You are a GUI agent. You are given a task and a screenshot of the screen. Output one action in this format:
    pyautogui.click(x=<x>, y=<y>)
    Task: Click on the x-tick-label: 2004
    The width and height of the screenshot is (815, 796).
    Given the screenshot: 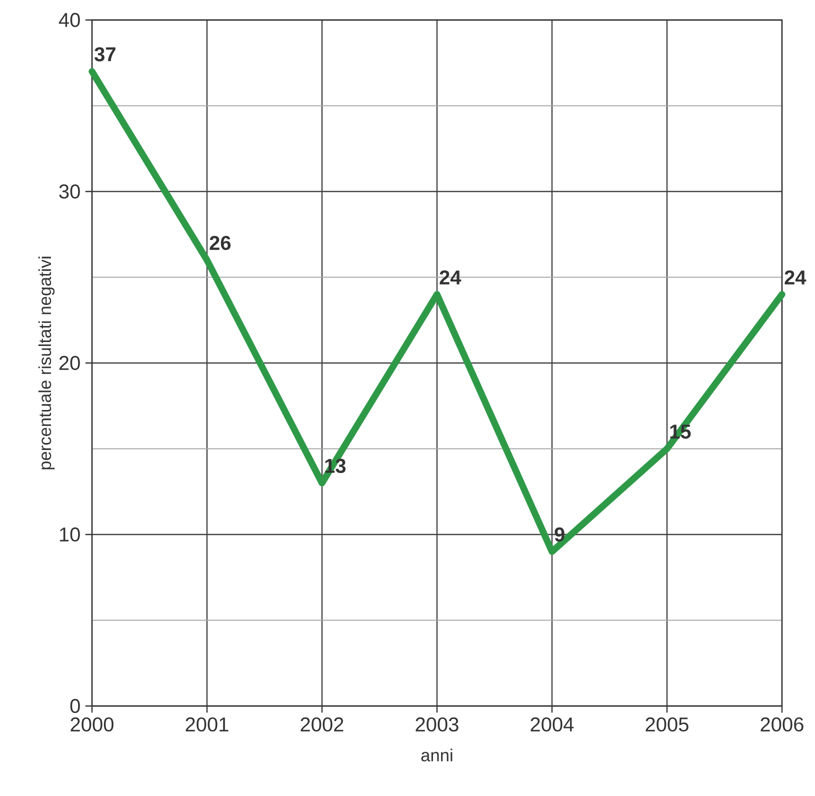 What is the action you would take?
    pyautogui.click(x=552, y=724)
    